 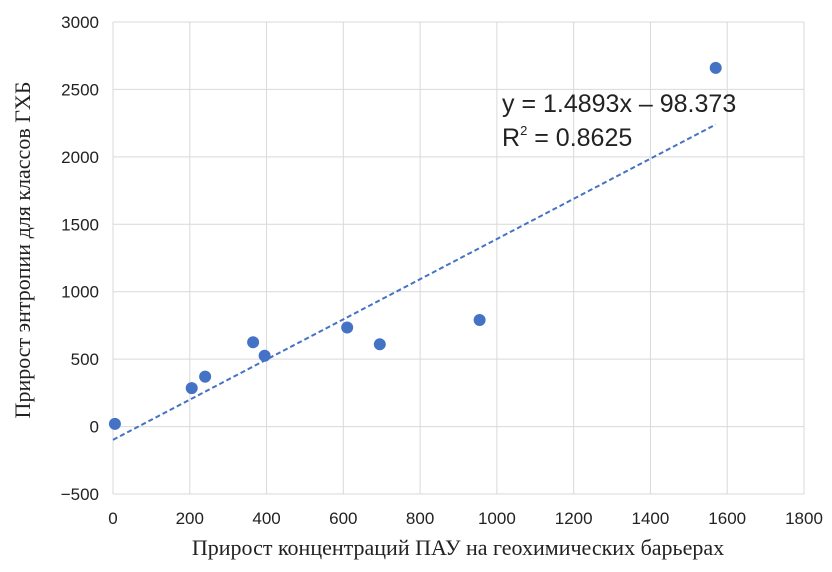 I want to click on y-axis-title: Прирост энтропии для классов ГХБ, so click(x=22, y=250).